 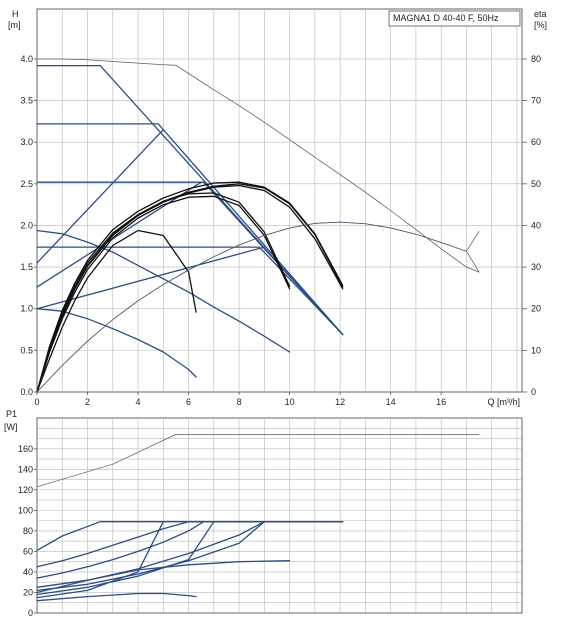 What do you see at coordinates (536, 309) in the screenshot?
I see `y2-tick-label: 20` at bounding box center [536, 309].